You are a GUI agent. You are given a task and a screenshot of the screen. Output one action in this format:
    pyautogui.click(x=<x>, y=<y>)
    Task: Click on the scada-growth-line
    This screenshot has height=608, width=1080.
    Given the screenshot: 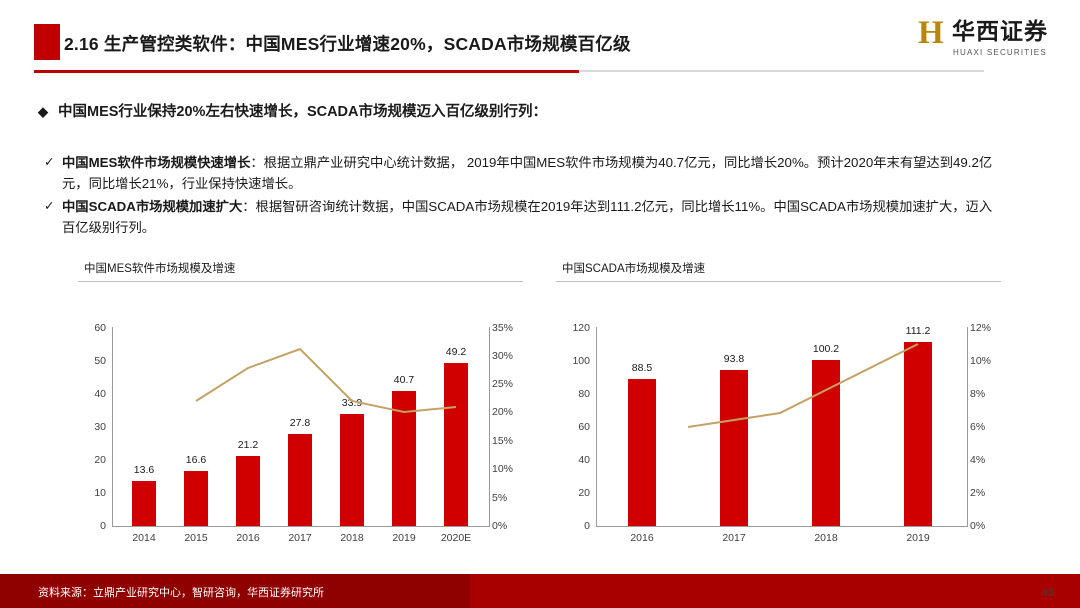 What is the action you would take?
    pyautogui.click(x=803, y=385)
    